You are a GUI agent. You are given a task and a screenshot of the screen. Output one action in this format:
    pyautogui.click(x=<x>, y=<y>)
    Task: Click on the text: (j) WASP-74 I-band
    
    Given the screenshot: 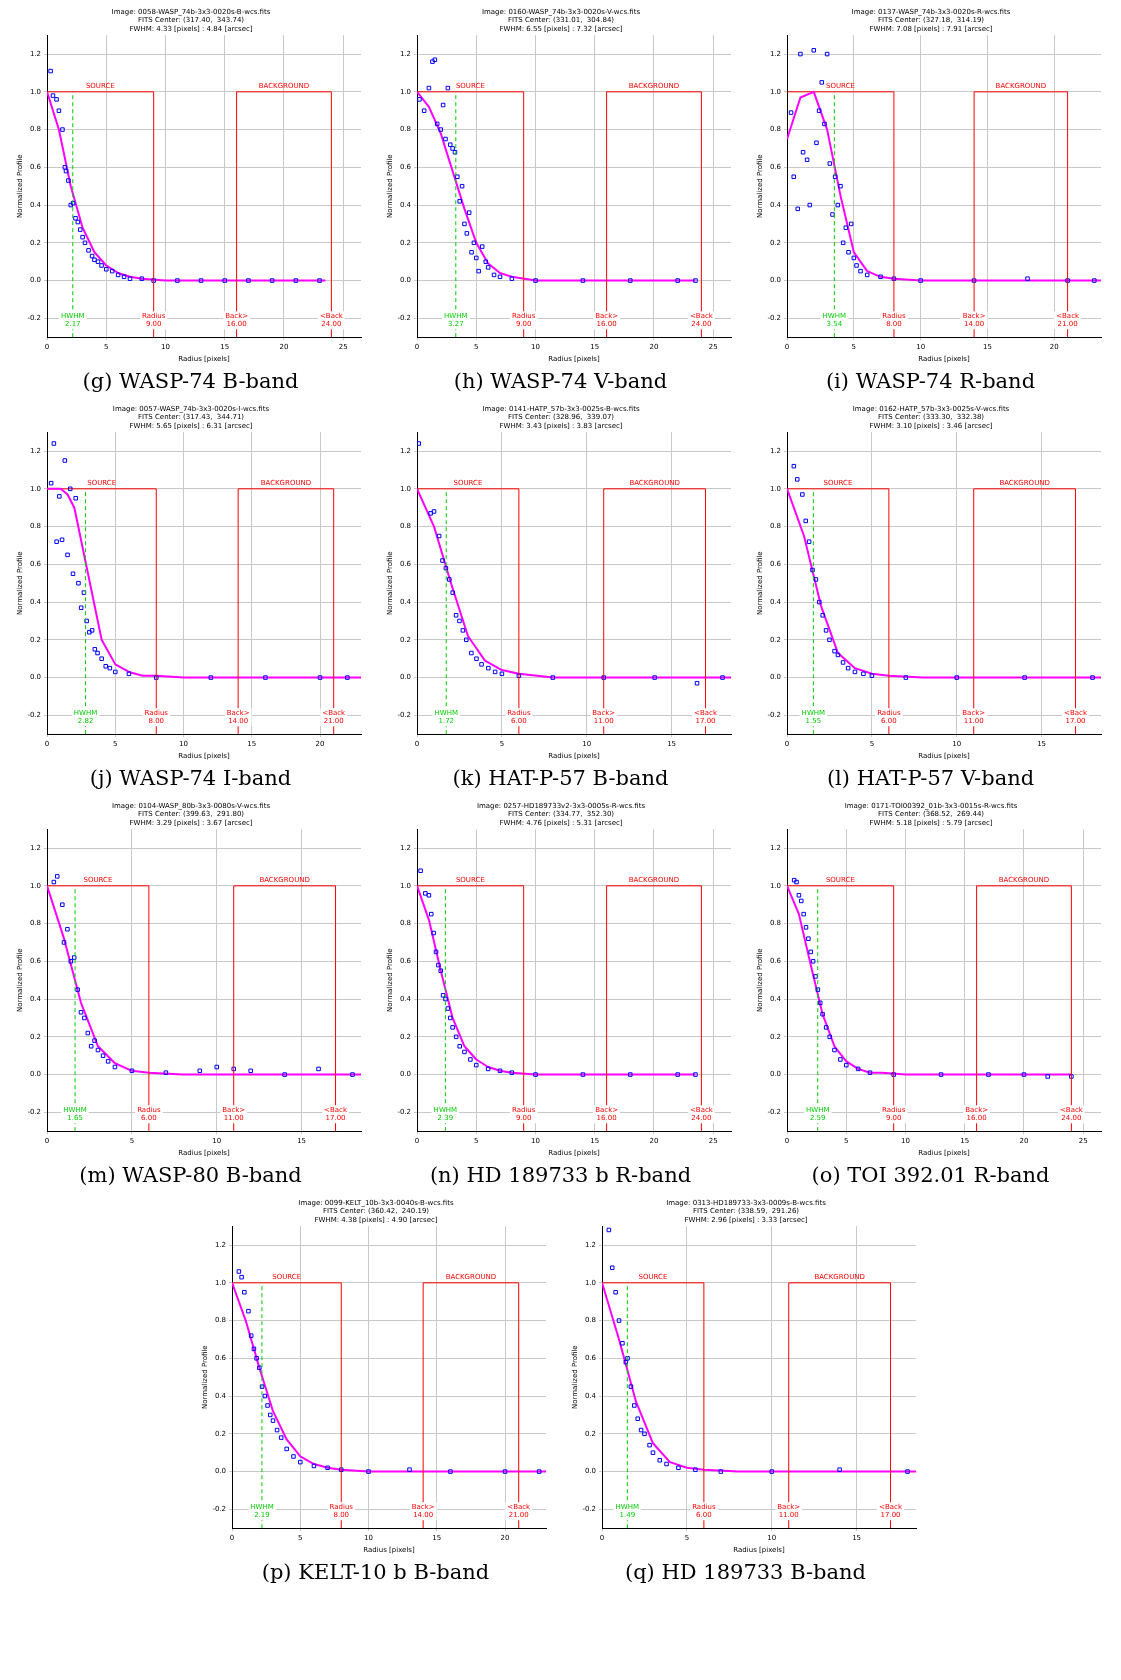 What is the action you would take?
    pyautogui.click(x=190, y=778)
    